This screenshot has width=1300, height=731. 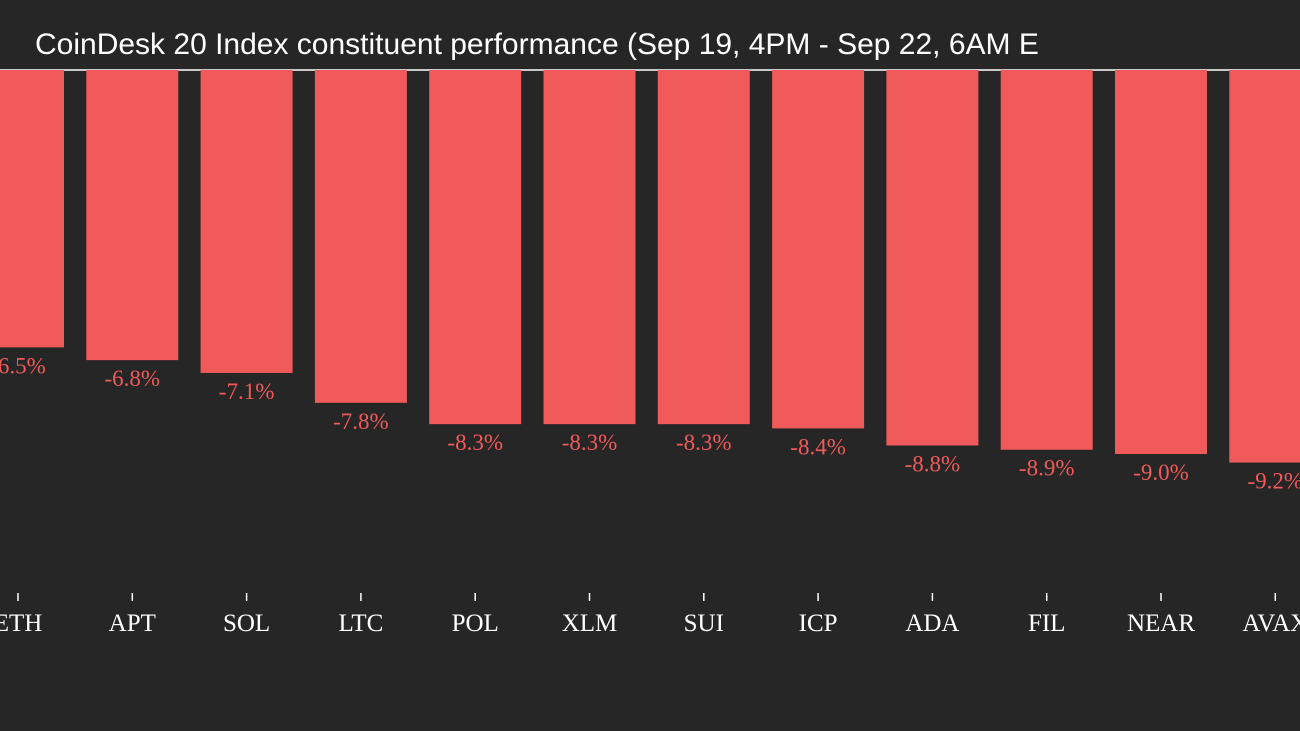 What do you see at coordinates (1274, 481) in the screenshot?
I see `value-label: -9.2%` at bounding box center [1274, 481].